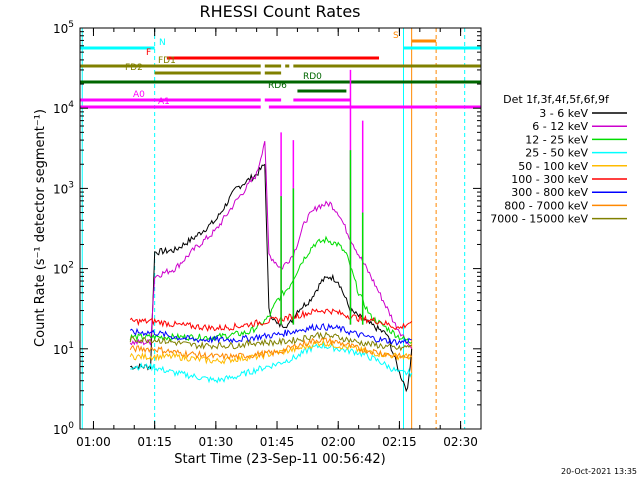 The image size is (640, 480). Describe the element at coordinates (279, 459) in the screenshot. I see `x-axis-label: Start Time (23-Sep-11 00:56:42)` at that location.